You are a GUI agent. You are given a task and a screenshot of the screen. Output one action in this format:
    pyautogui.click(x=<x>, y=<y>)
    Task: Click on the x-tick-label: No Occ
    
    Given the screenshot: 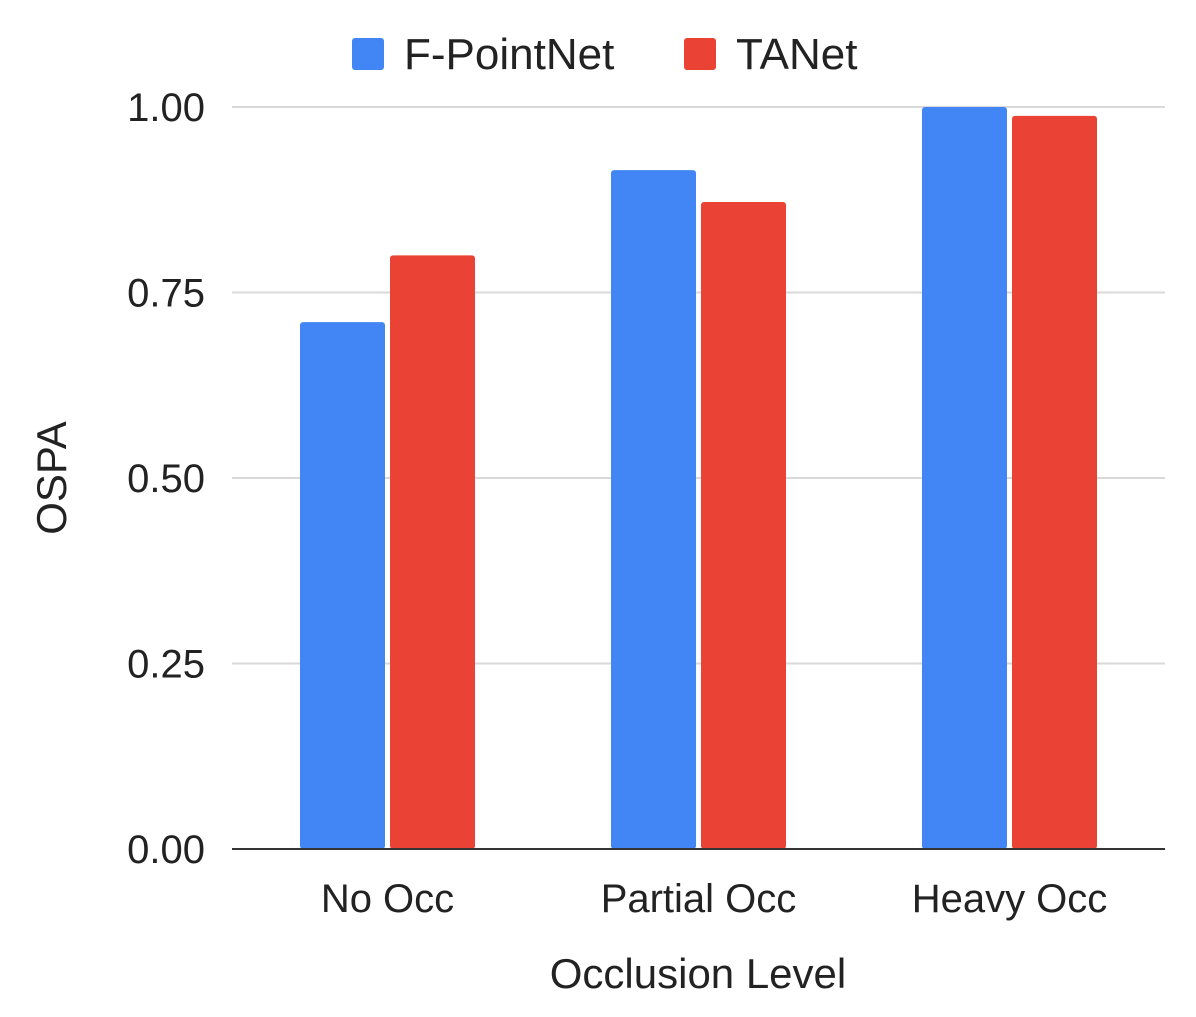 What is the action you would take?
    pyautogui.click(x=387, y=899)
    